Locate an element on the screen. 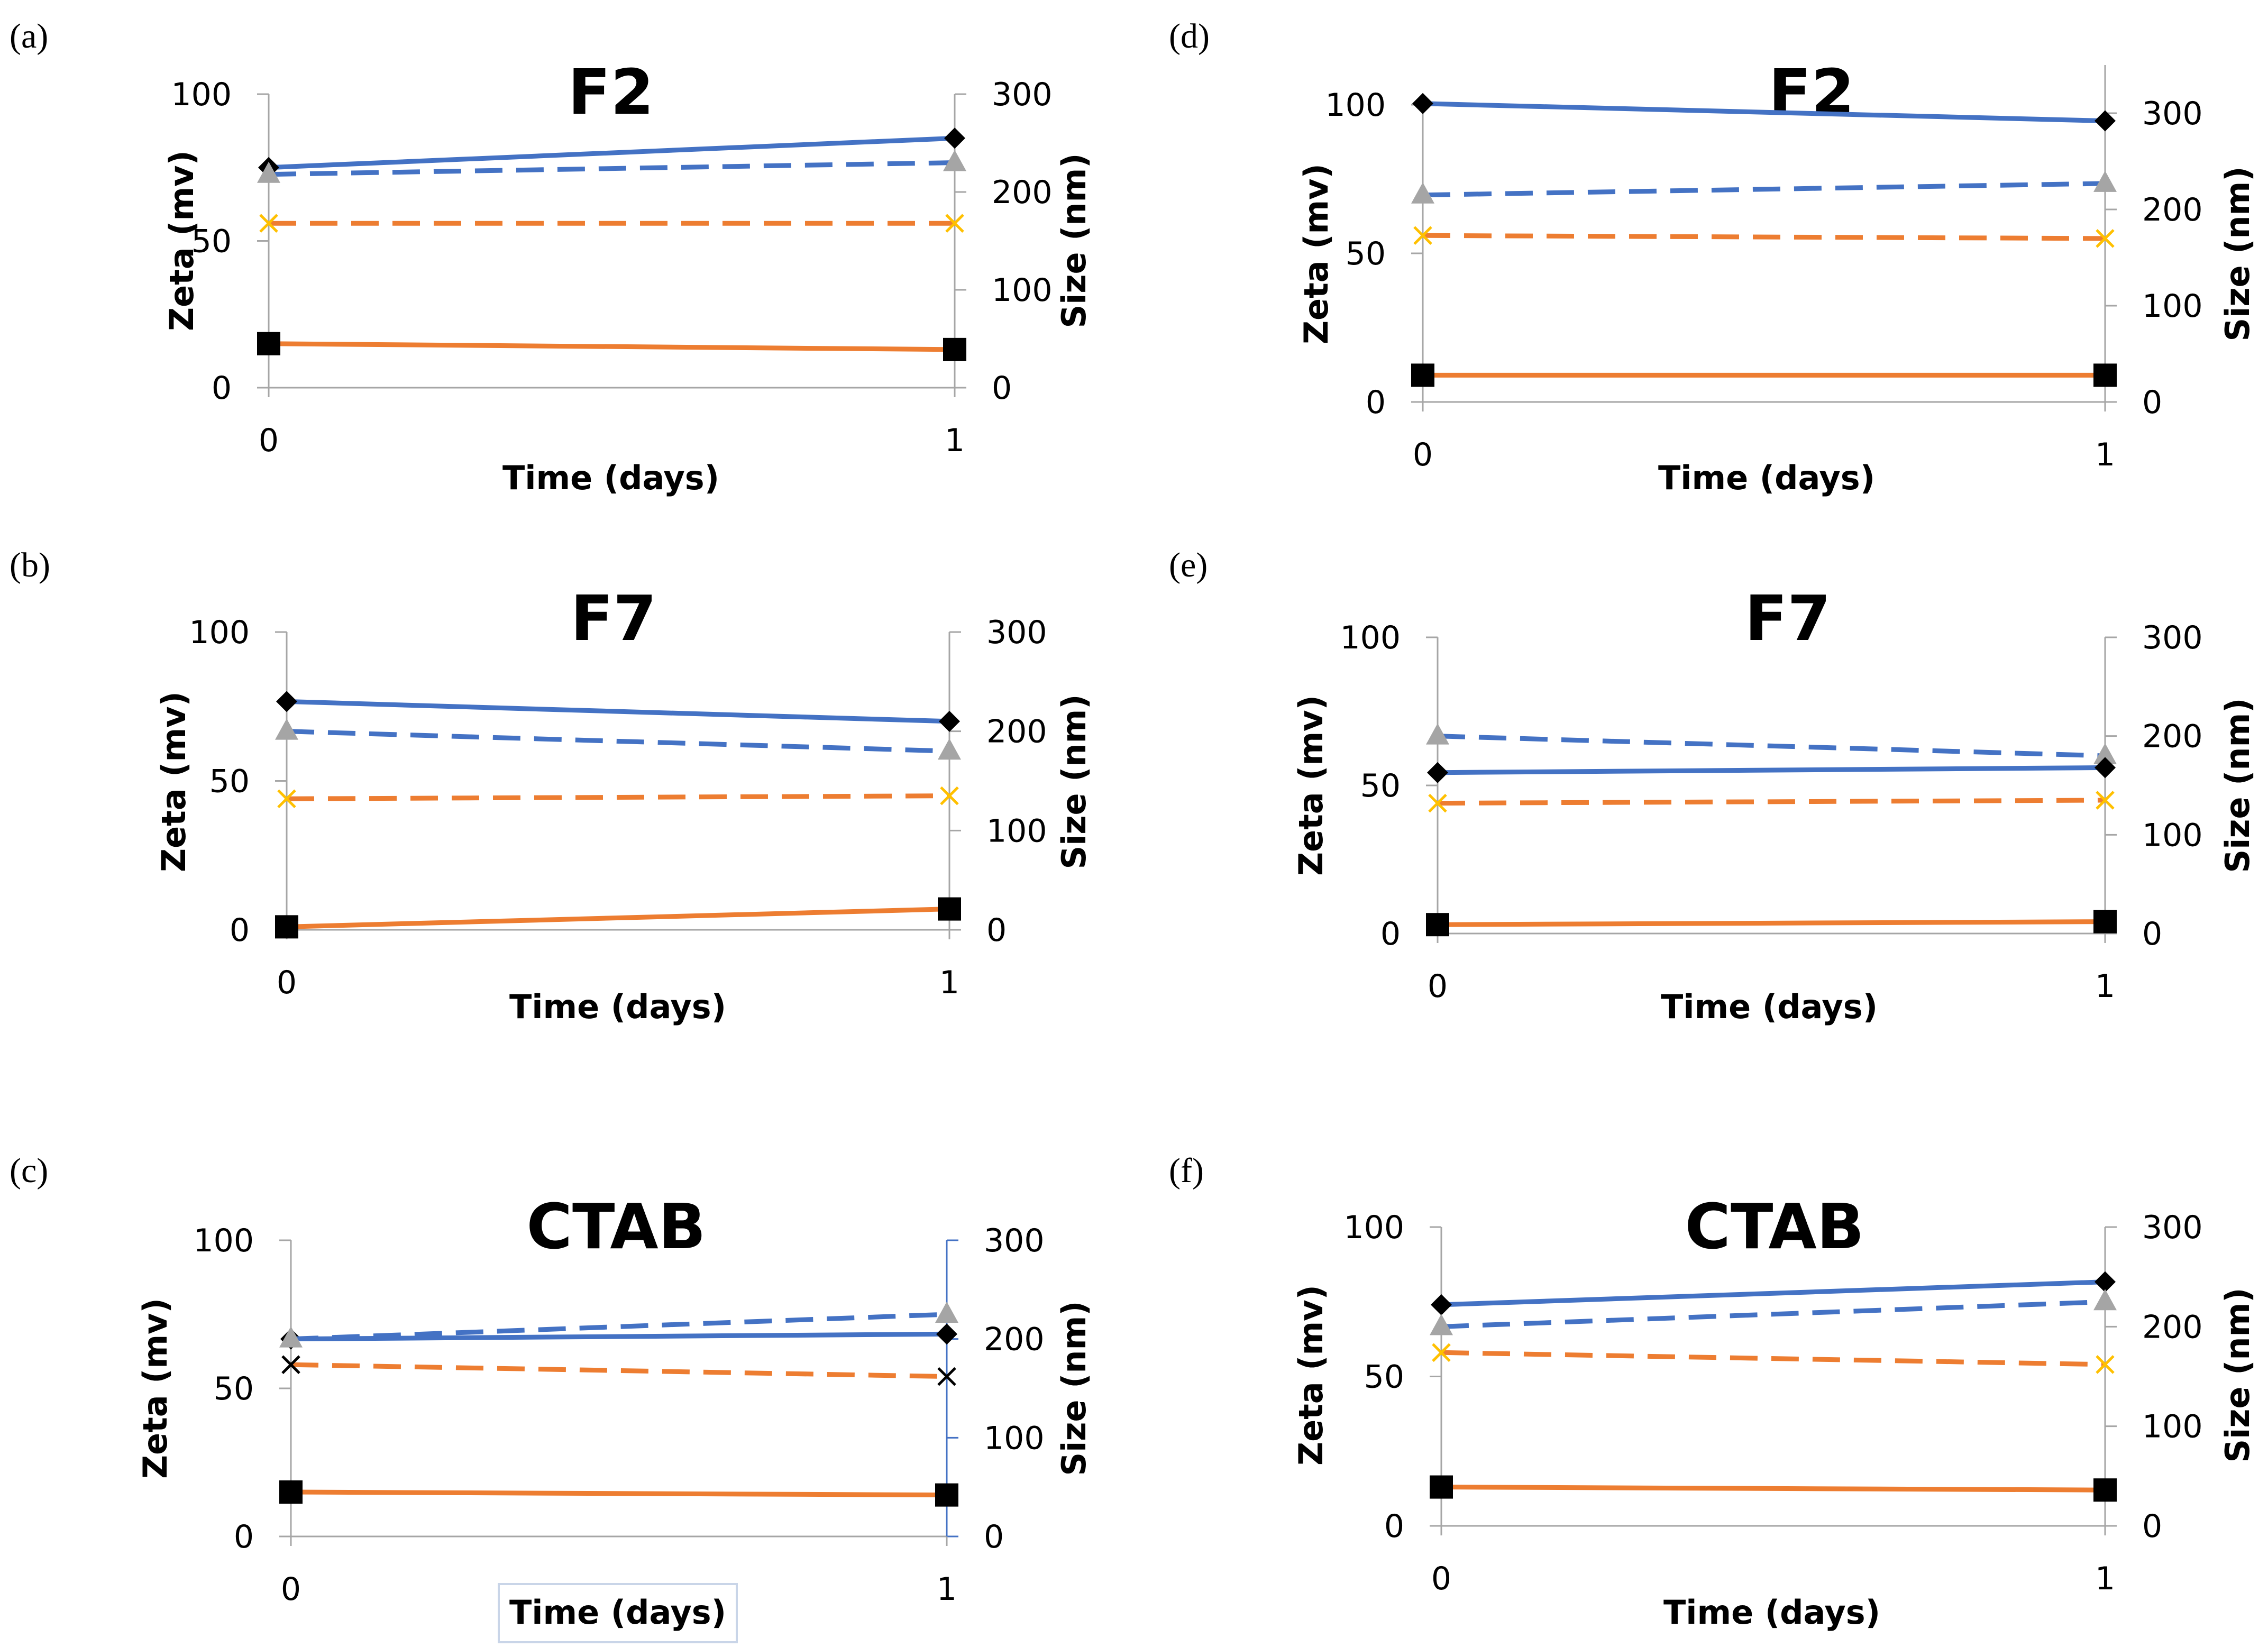 Image resolution: width=2268 pixels, height=1647 pixels. chart-title: F7 is located at coordinates (1788, 618).